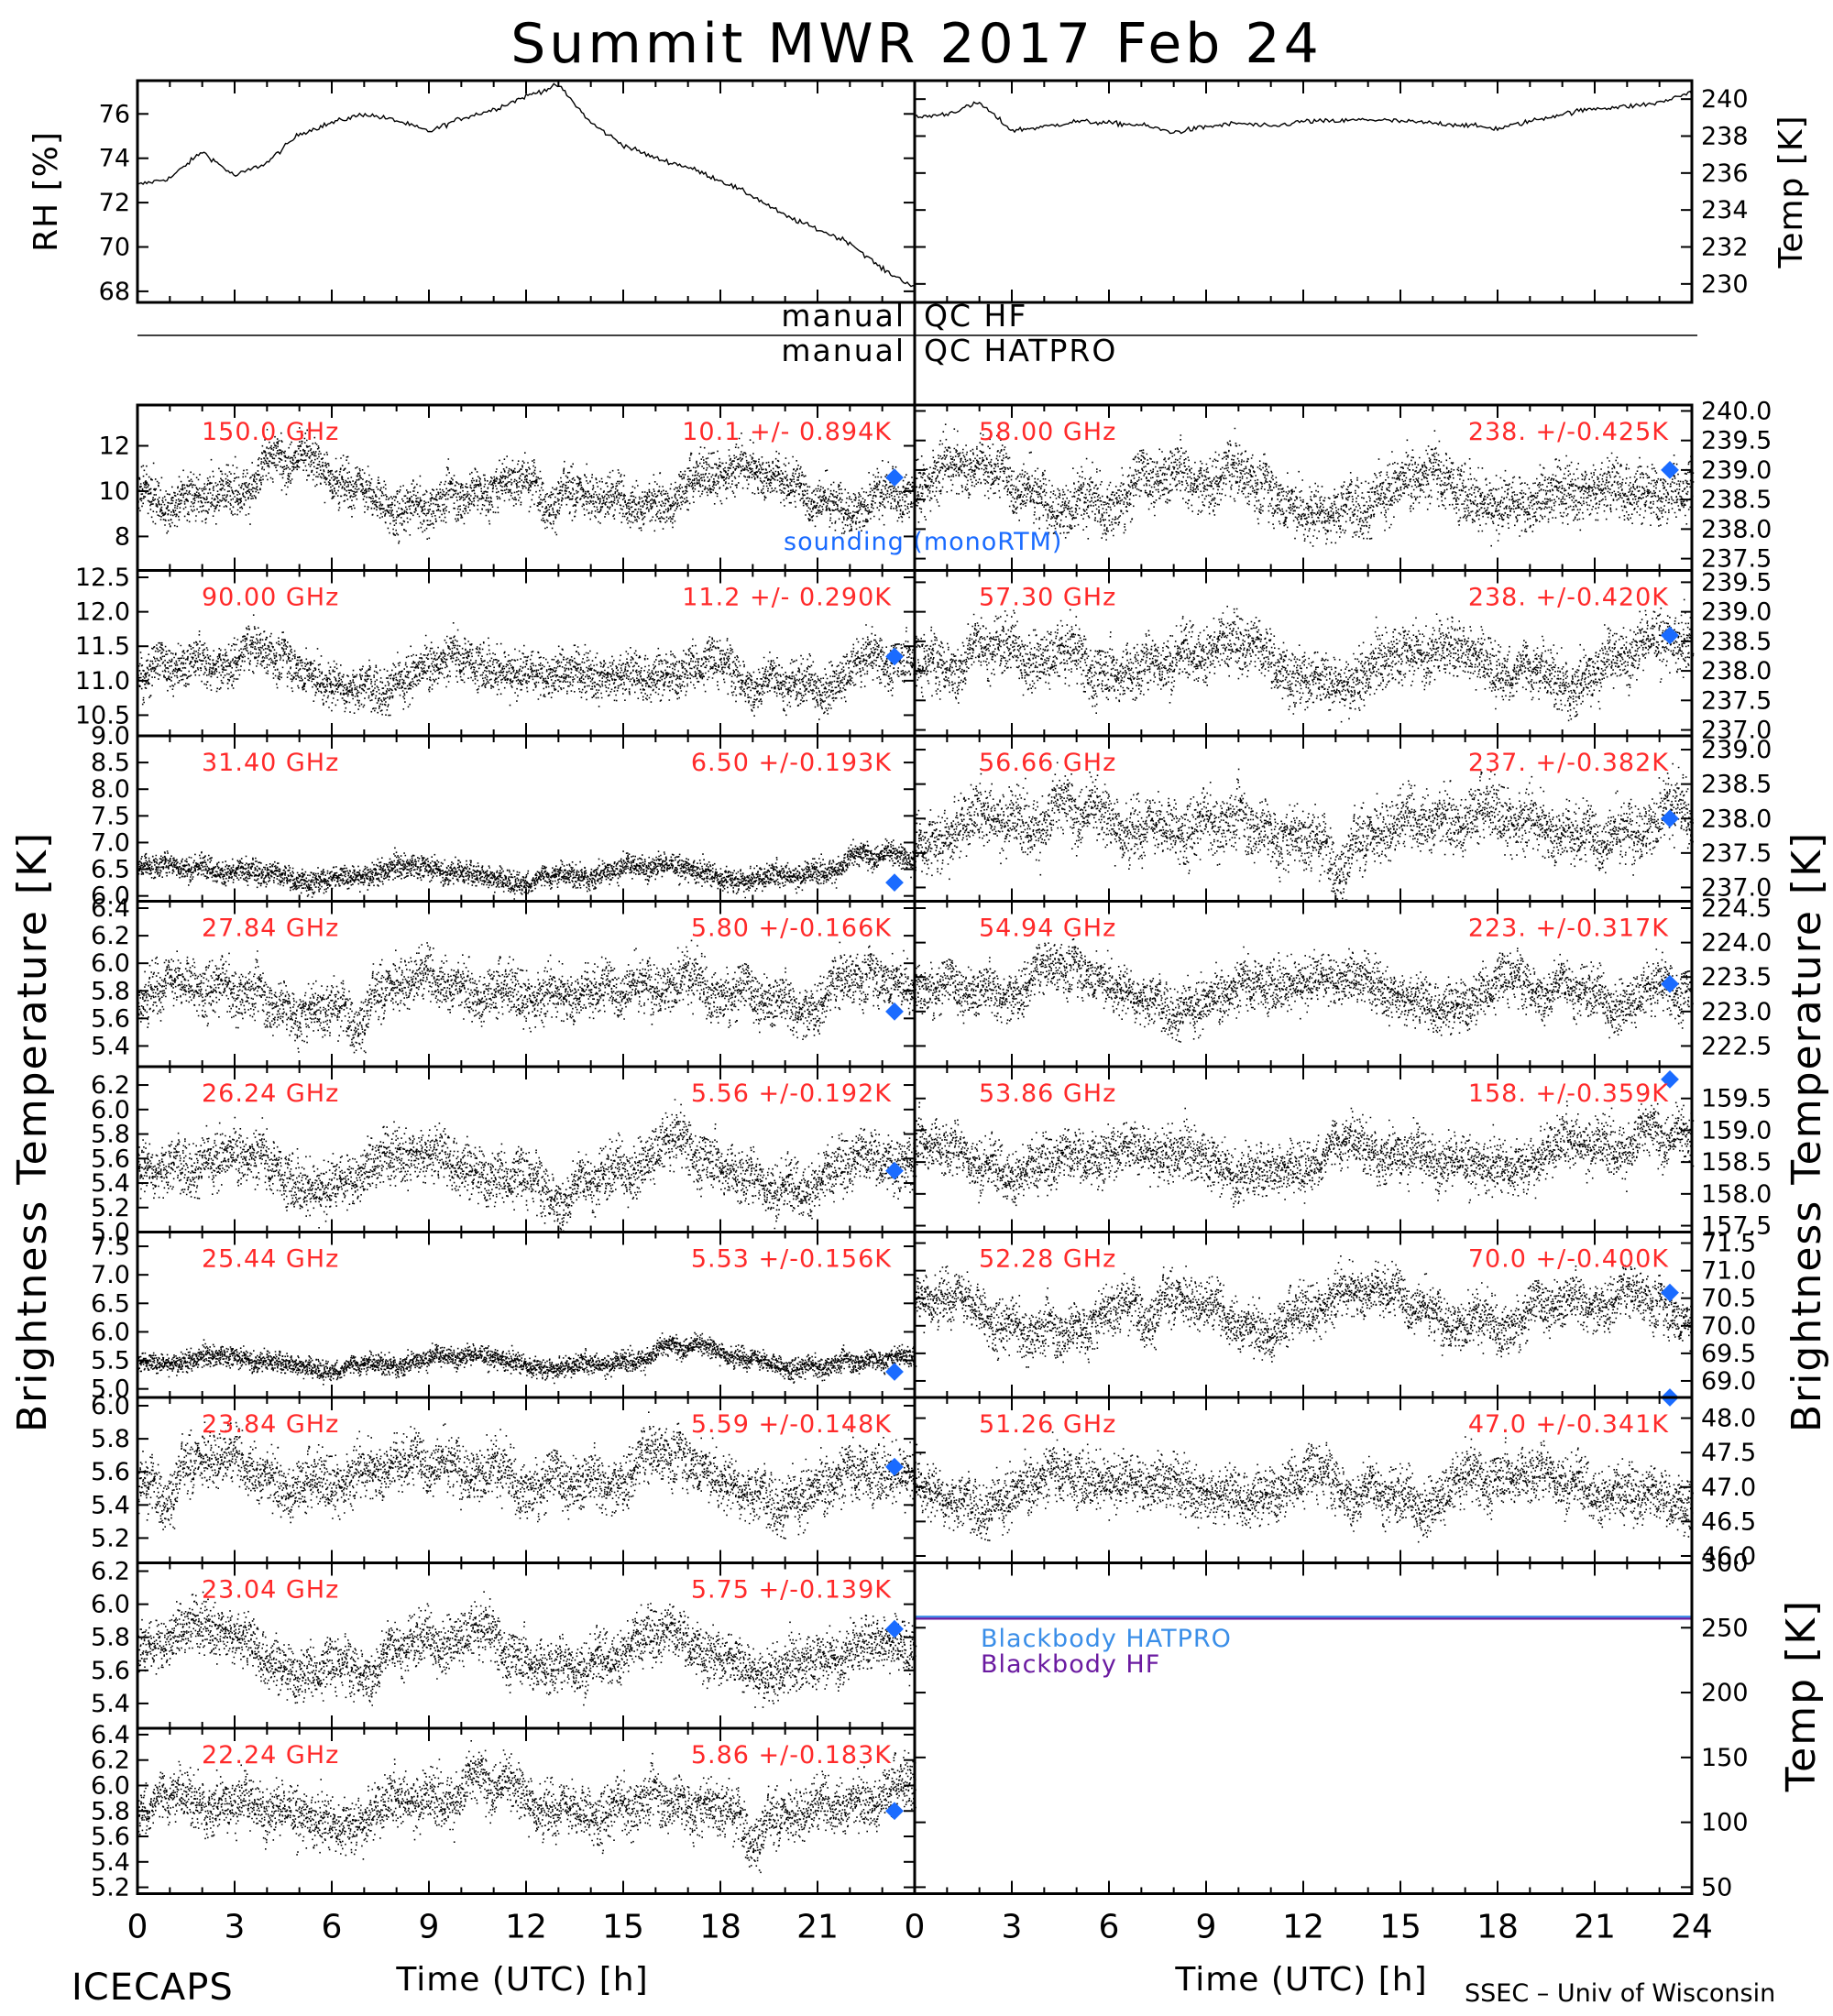 The image size is (1833, 2016). Describe the element at coordinates (1047, 763) in the screenshot. I see `ch-56.66-frequency-label: 56.66 GHz` at that location.